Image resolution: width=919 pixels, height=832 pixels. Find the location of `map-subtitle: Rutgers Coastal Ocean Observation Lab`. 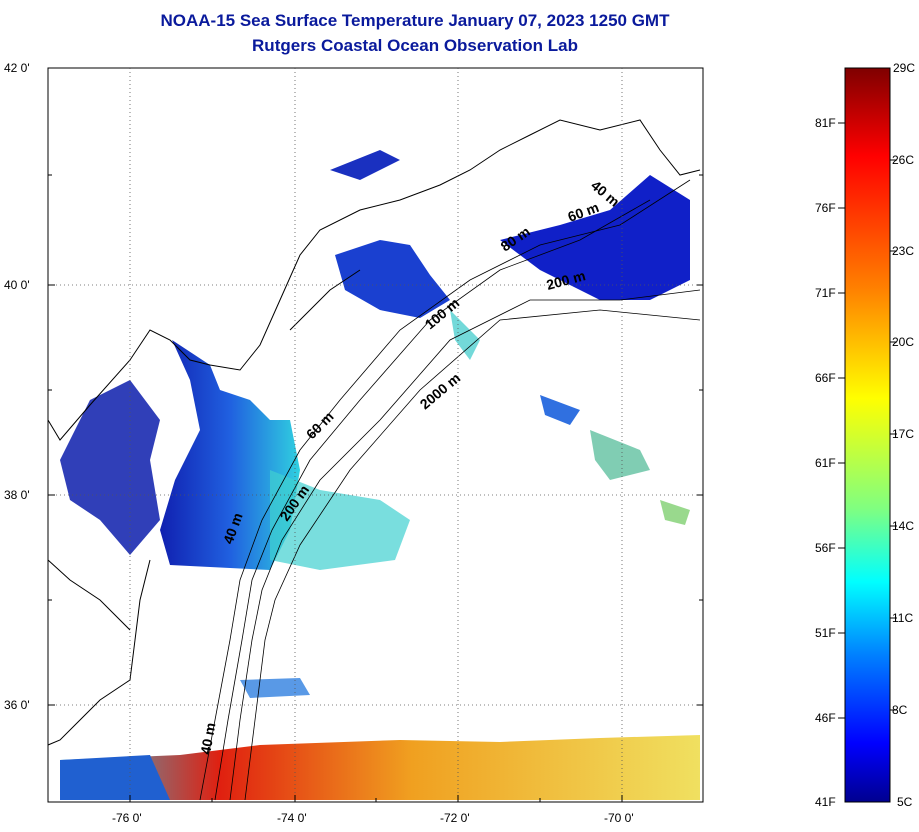

map-subtitle: Rutgers Coastal Ocean Observation Lab is located at coordinates (415, 45).